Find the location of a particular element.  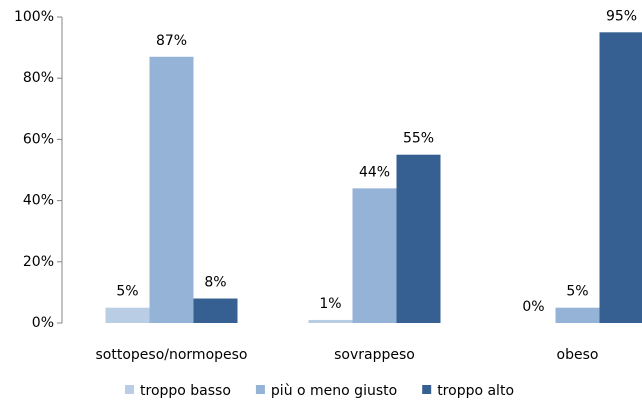

y-tick-label: 40% is located at coordinates (38, 201).